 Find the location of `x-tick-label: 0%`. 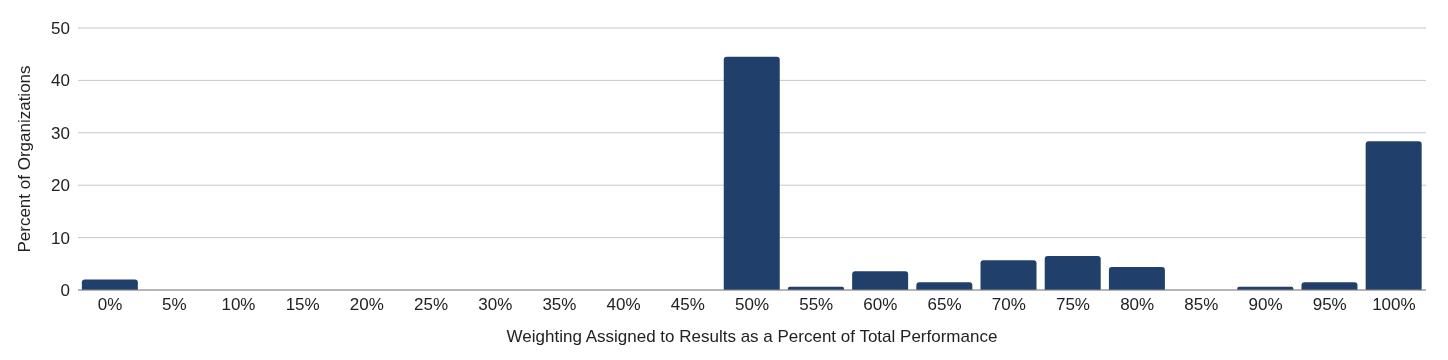

x-tick-label: 0% is located at coordinates (110, 305).